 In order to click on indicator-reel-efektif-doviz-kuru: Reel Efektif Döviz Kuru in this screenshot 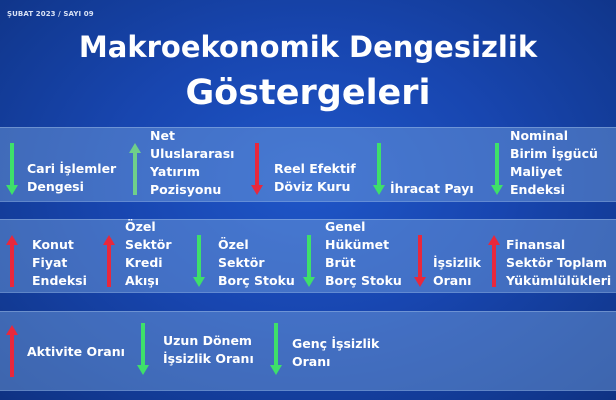, I will do `click(315, 177)`.